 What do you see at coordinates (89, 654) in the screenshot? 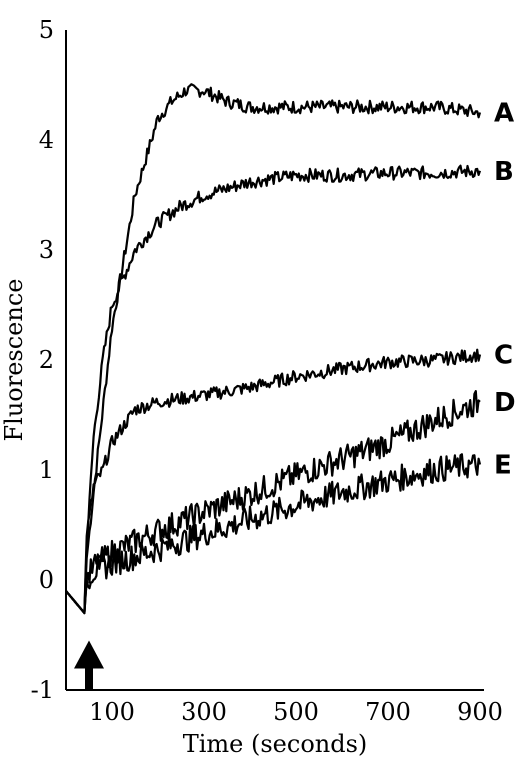
I see `arrow-head-icon` at bounding box center [89, 654].